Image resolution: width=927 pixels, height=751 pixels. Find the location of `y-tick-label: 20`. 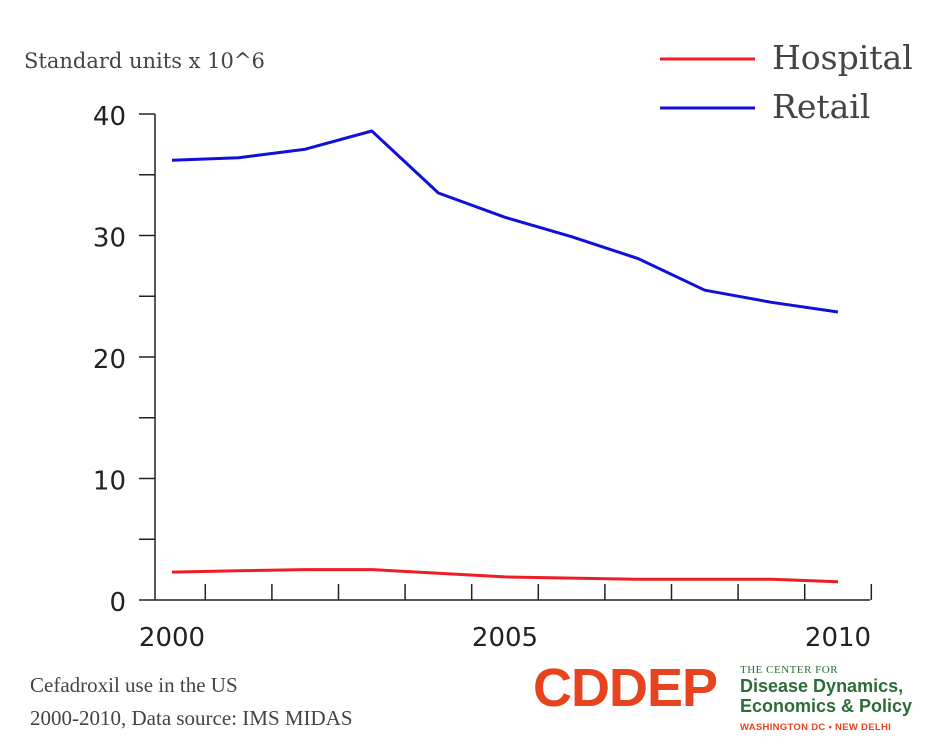

y-tick-label: 20 is located at coordinates (109, 360).